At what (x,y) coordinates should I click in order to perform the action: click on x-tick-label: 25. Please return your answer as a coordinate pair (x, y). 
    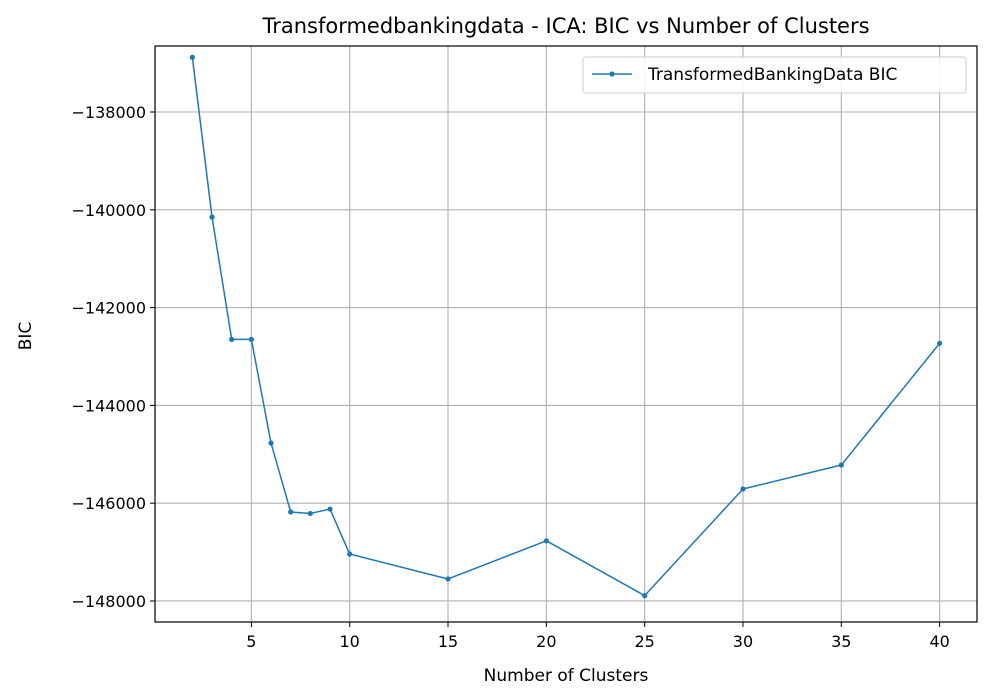
    Looking at the image, I should click on (644, 641).